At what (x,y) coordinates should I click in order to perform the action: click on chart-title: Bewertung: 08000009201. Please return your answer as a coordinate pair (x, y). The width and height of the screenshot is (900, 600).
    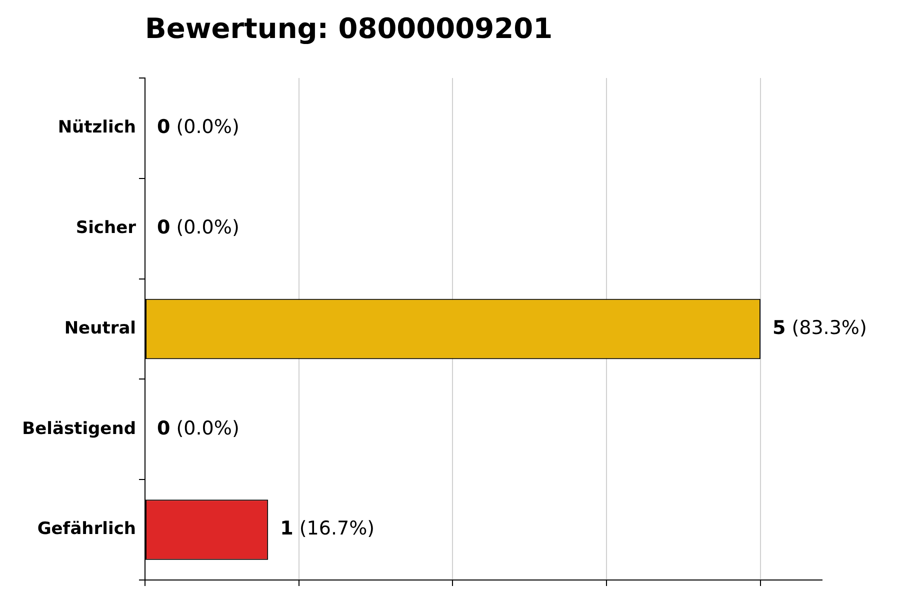
    Looking at the image, I should click on (349, 28).